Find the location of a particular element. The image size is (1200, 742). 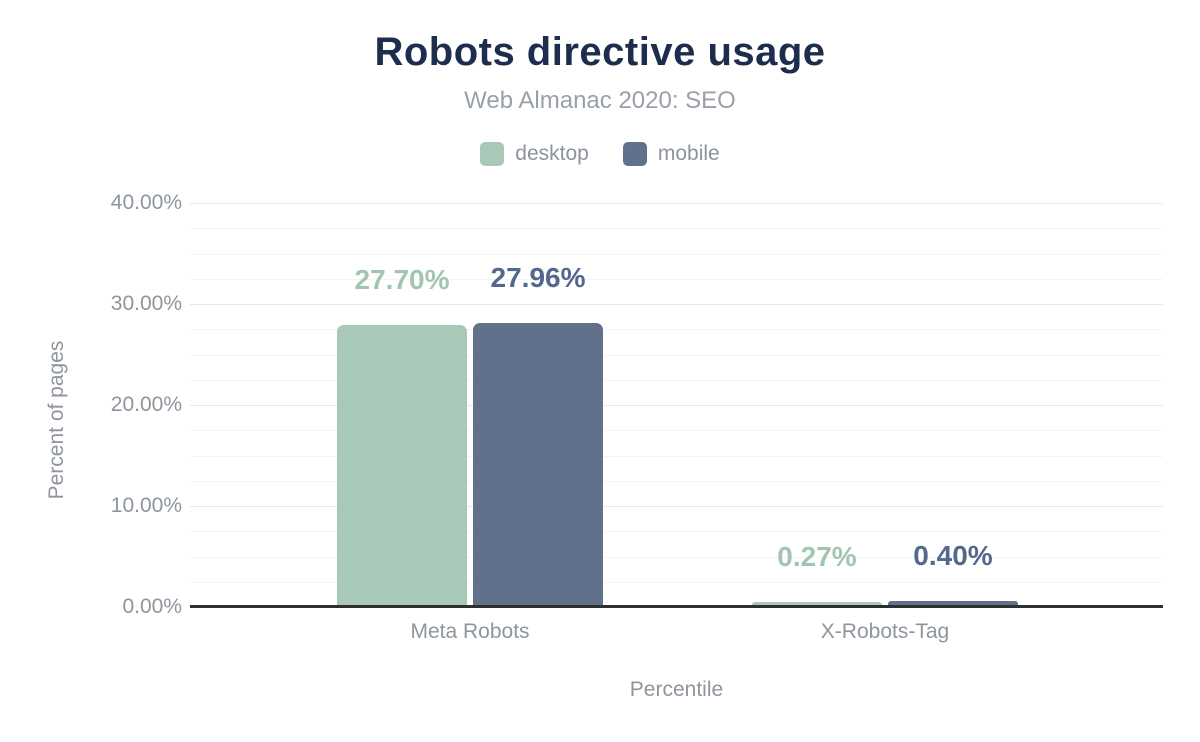

legend-swatch-mobile is located at coordinates (634, 154).